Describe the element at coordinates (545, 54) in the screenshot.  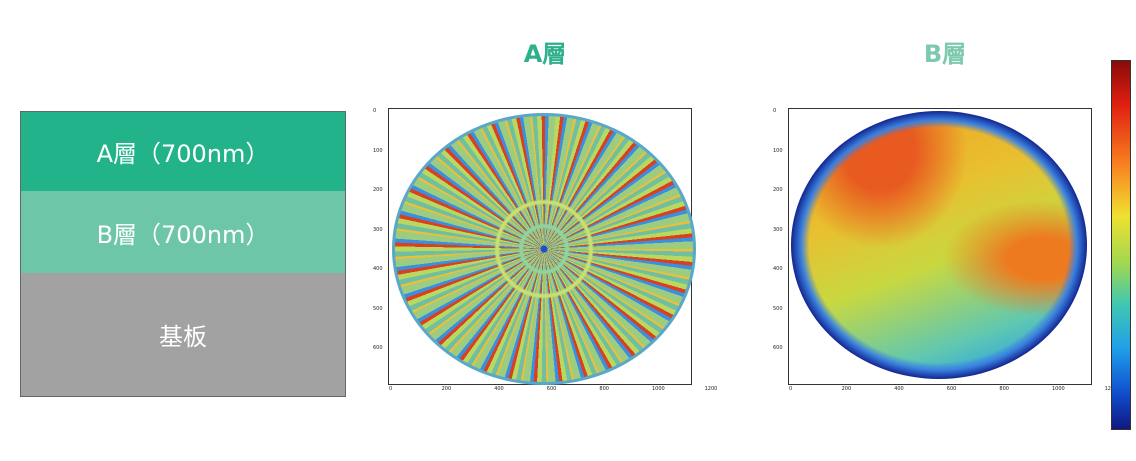
I see `map-title: A層` at that location.